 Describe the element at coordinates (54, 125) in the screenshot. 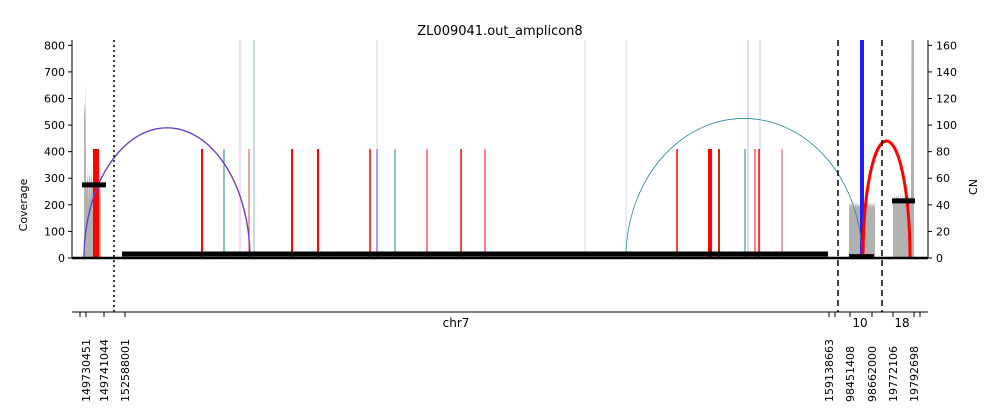

I see `left-tick-label-5: 500` at that location.